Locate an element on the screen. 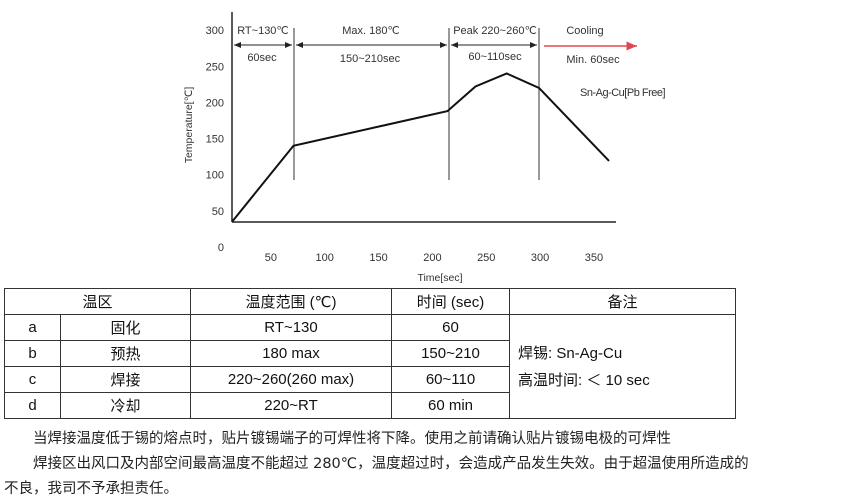  row-range: 180 max is located at coordinates (291, 353).